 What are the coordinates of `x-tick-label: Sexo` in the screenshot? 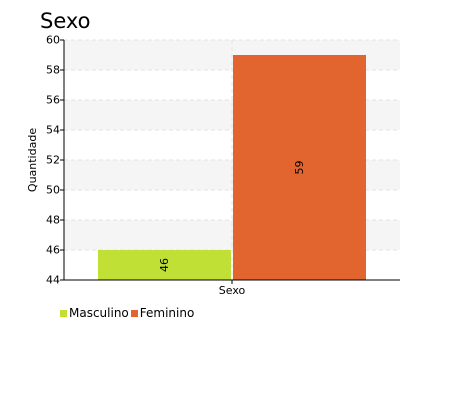 It's located at (232, 290).